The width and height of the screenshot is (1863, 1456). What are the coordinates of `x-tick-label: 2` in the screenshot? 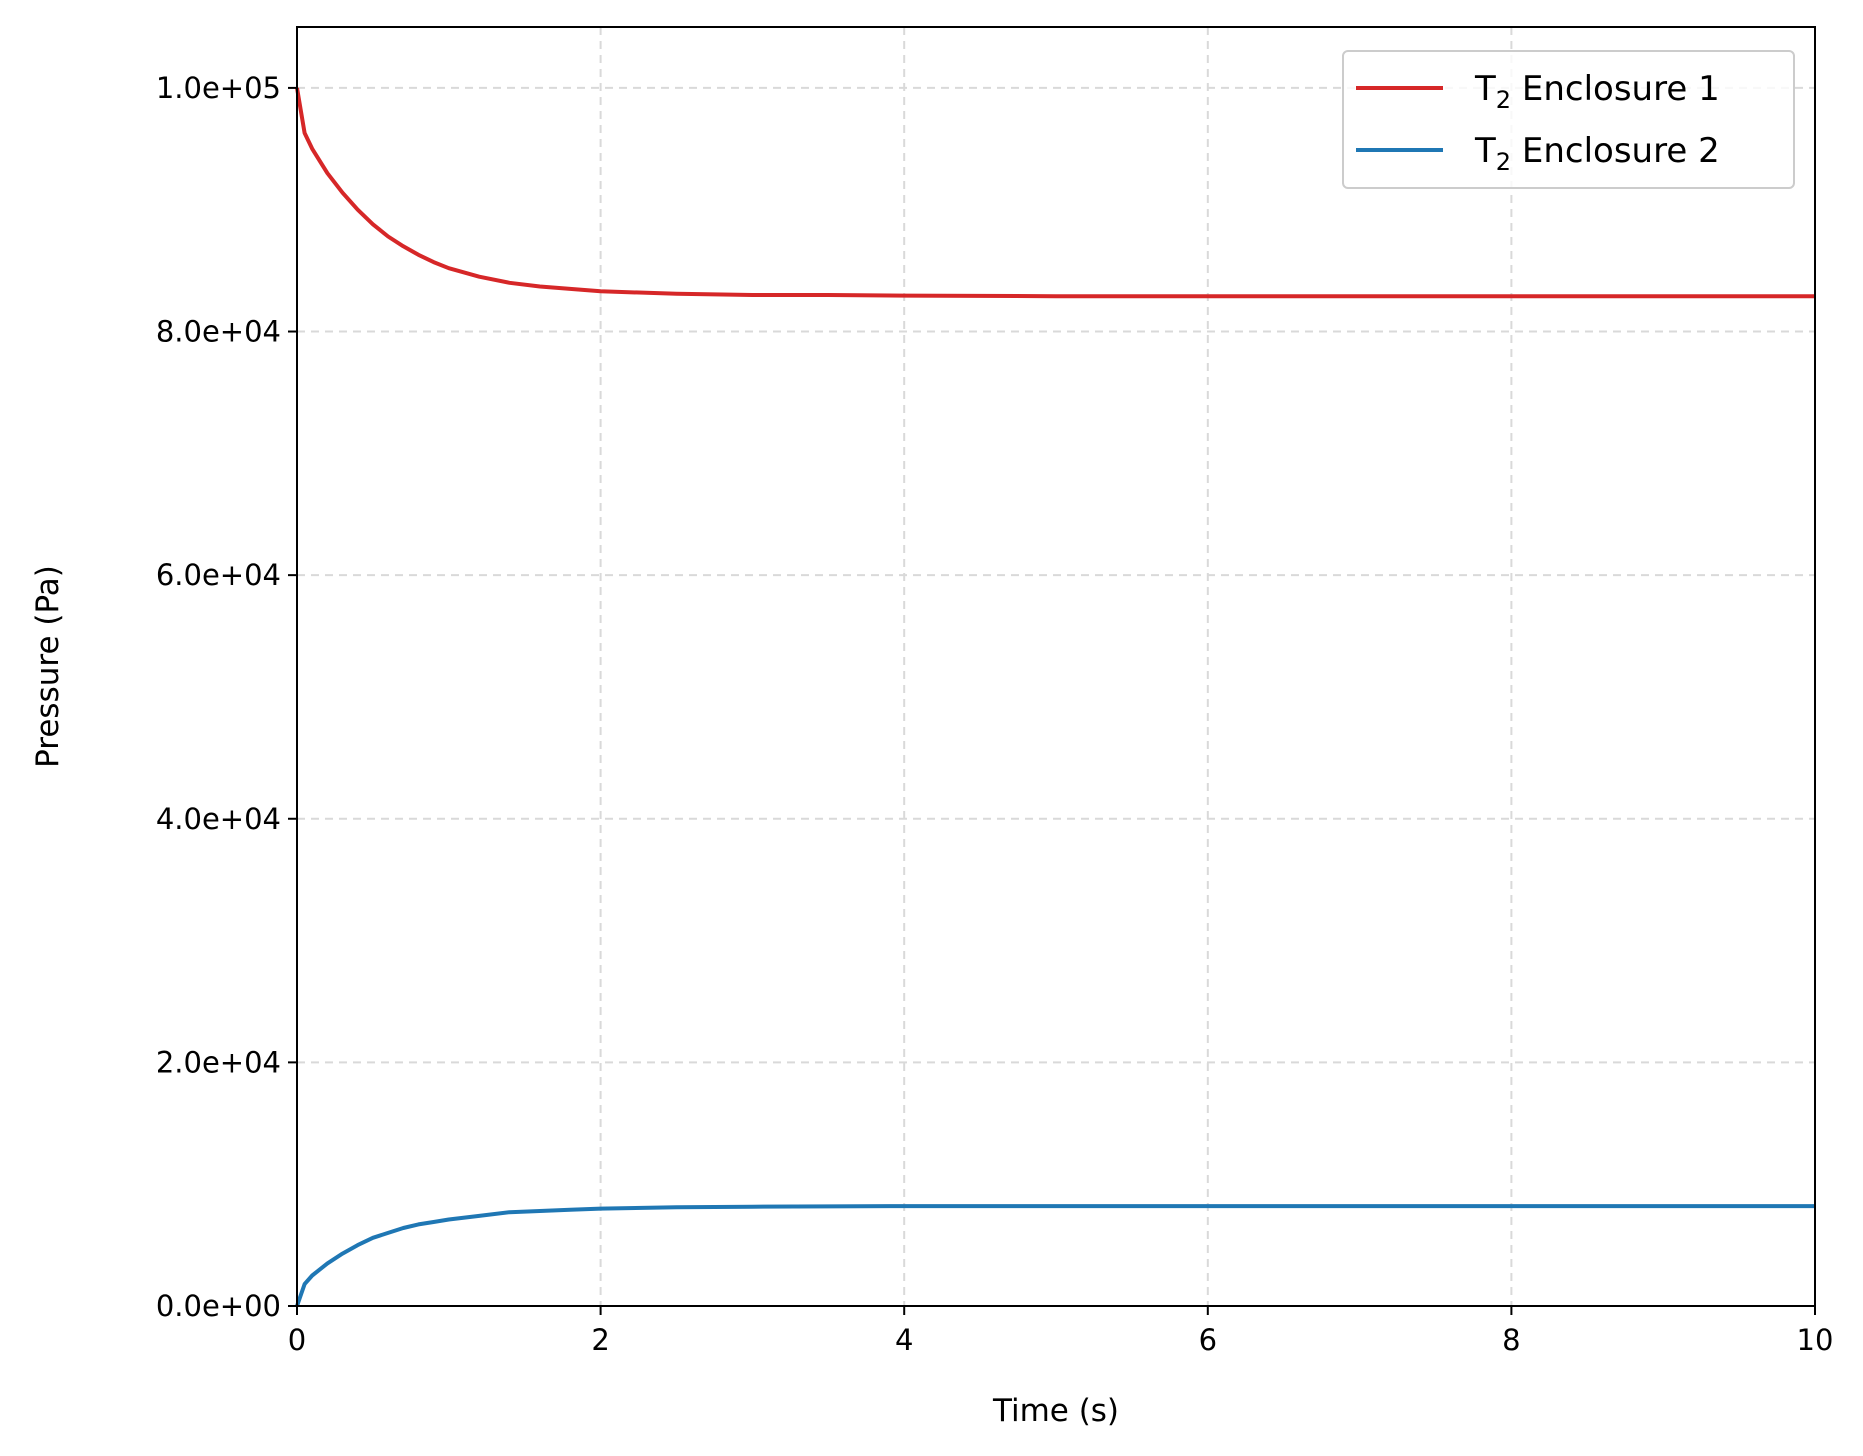 It's located at (600, 1340).